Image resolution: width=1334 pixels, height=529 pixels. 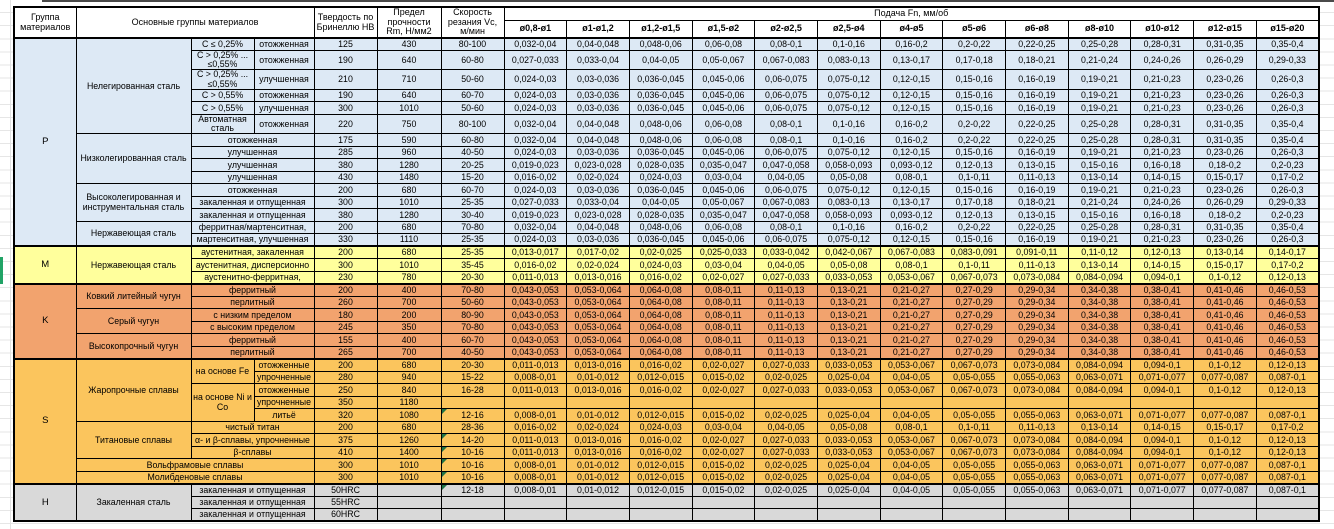 What do you see at coordinates (345, 240) in the screenshot?
I see `hardness-cell: 330` at bounding box center [345, 240].